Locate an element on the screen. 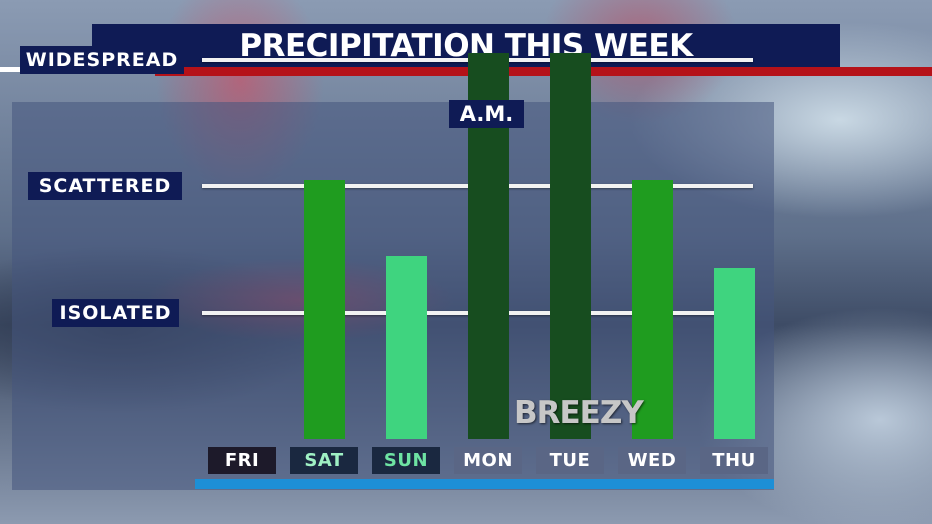  level-label-scattered: SCATTERED is located at coordinates (105, 186).